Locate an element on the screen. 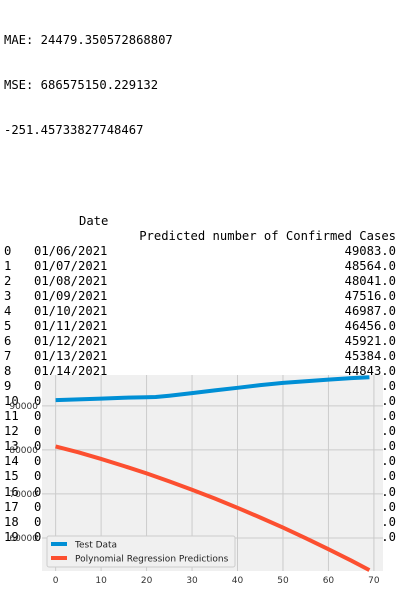  y-tick-label: 70000 is located at coordinates (23, 495).